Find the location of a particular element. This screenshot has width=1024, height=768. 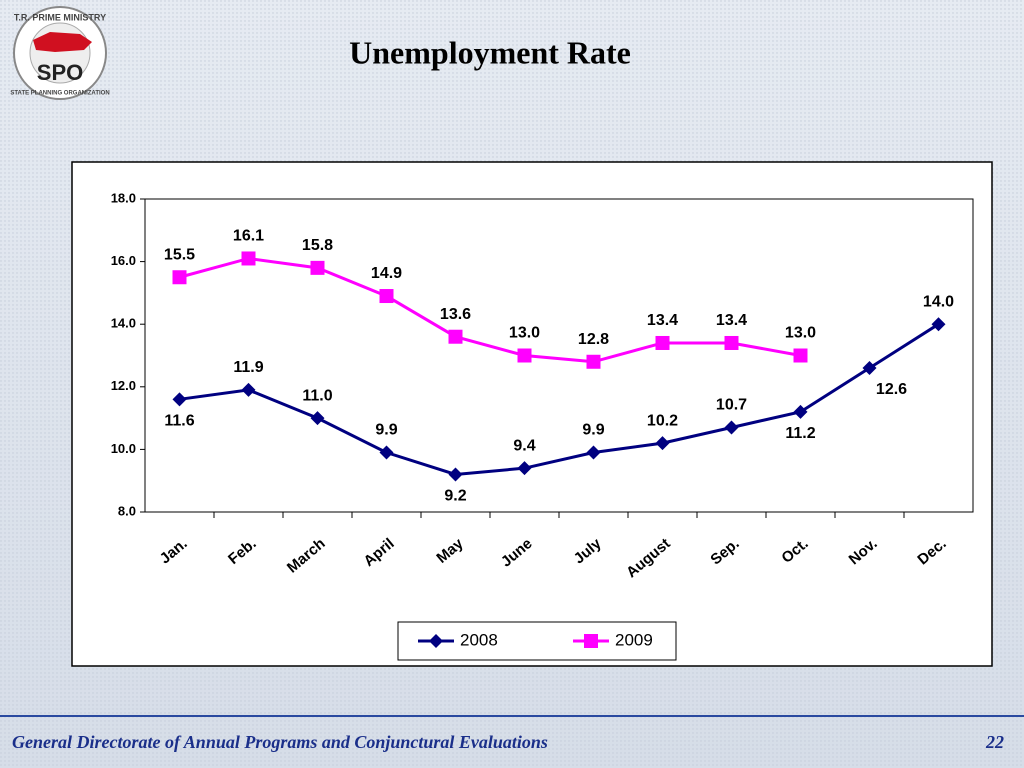

y-tick-label: 12.0 is located at coordinates (123, 385).